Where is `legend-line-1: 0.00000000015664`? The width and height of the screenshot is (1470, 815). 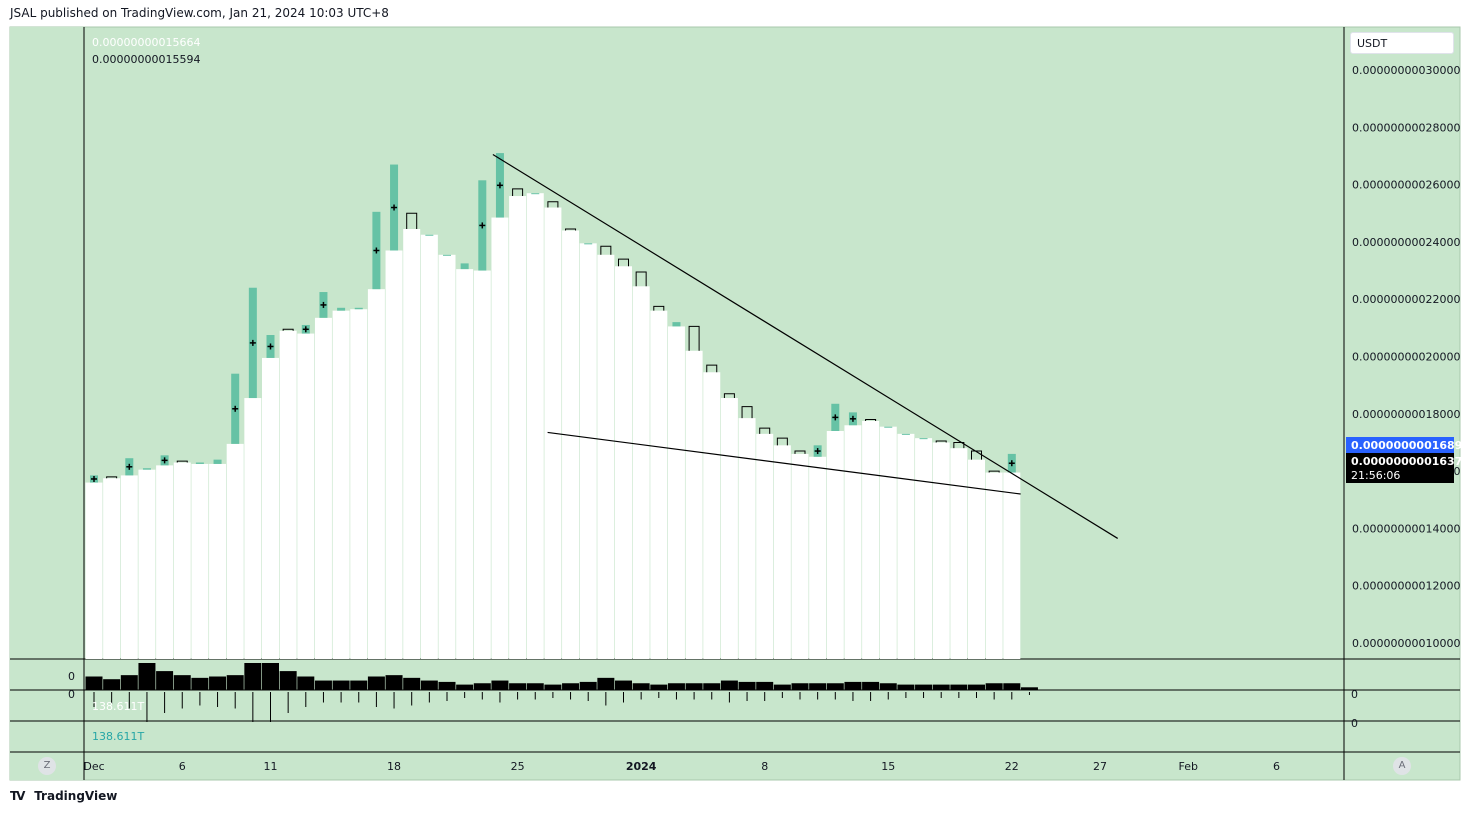 legend-line-1: 0.00000000015664 is located at coordinates (146, 42).